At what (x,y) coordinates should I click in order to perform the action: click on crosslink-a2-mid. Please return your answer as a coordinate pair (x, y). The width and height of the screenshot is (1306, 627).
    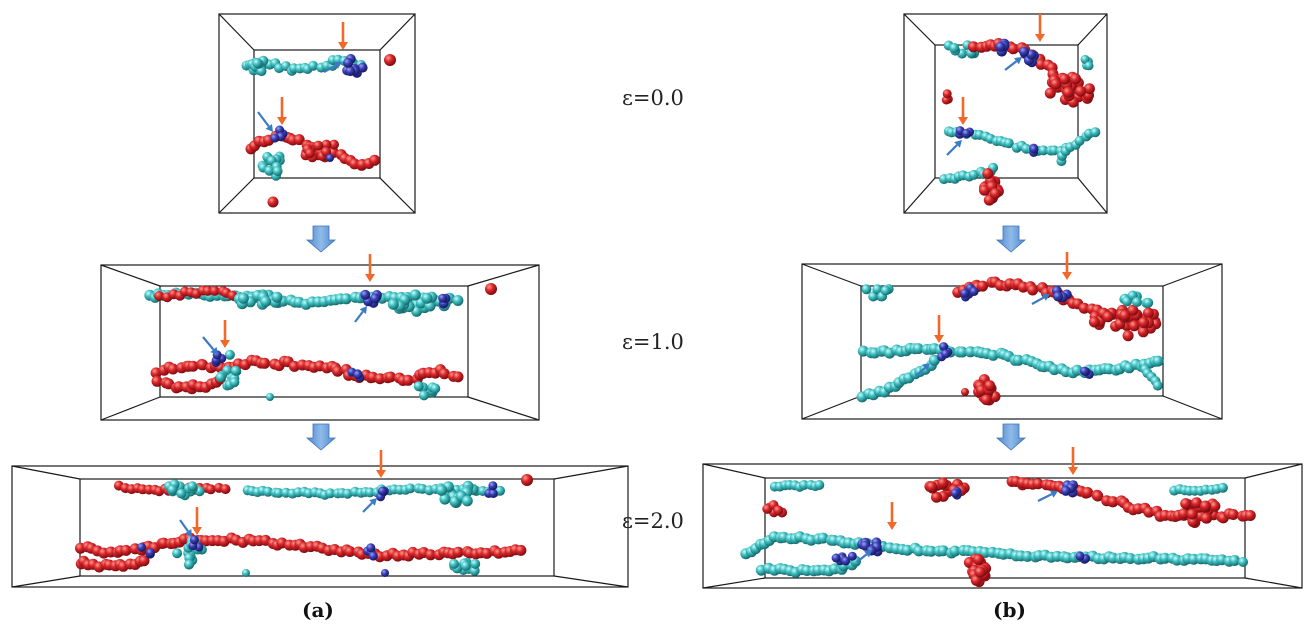
    Looking at the image, I should click on (370, 552).